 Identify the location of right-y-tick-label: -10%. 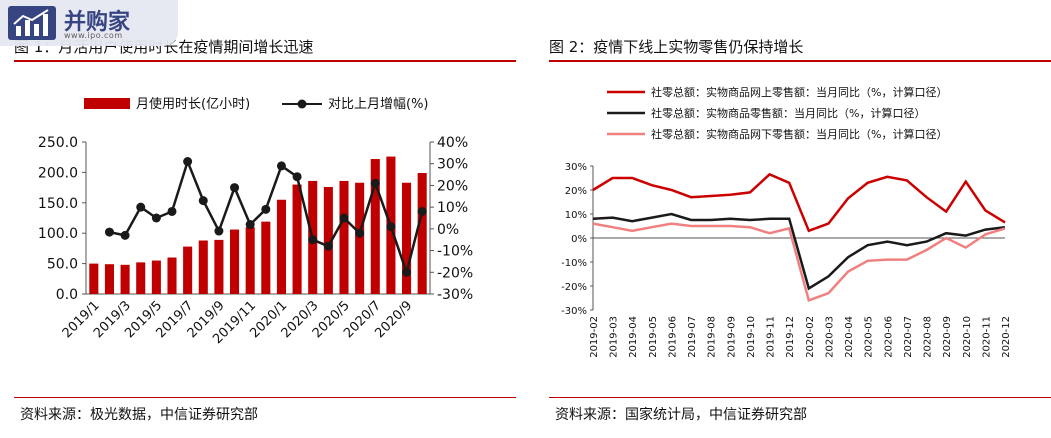
(455, 252).